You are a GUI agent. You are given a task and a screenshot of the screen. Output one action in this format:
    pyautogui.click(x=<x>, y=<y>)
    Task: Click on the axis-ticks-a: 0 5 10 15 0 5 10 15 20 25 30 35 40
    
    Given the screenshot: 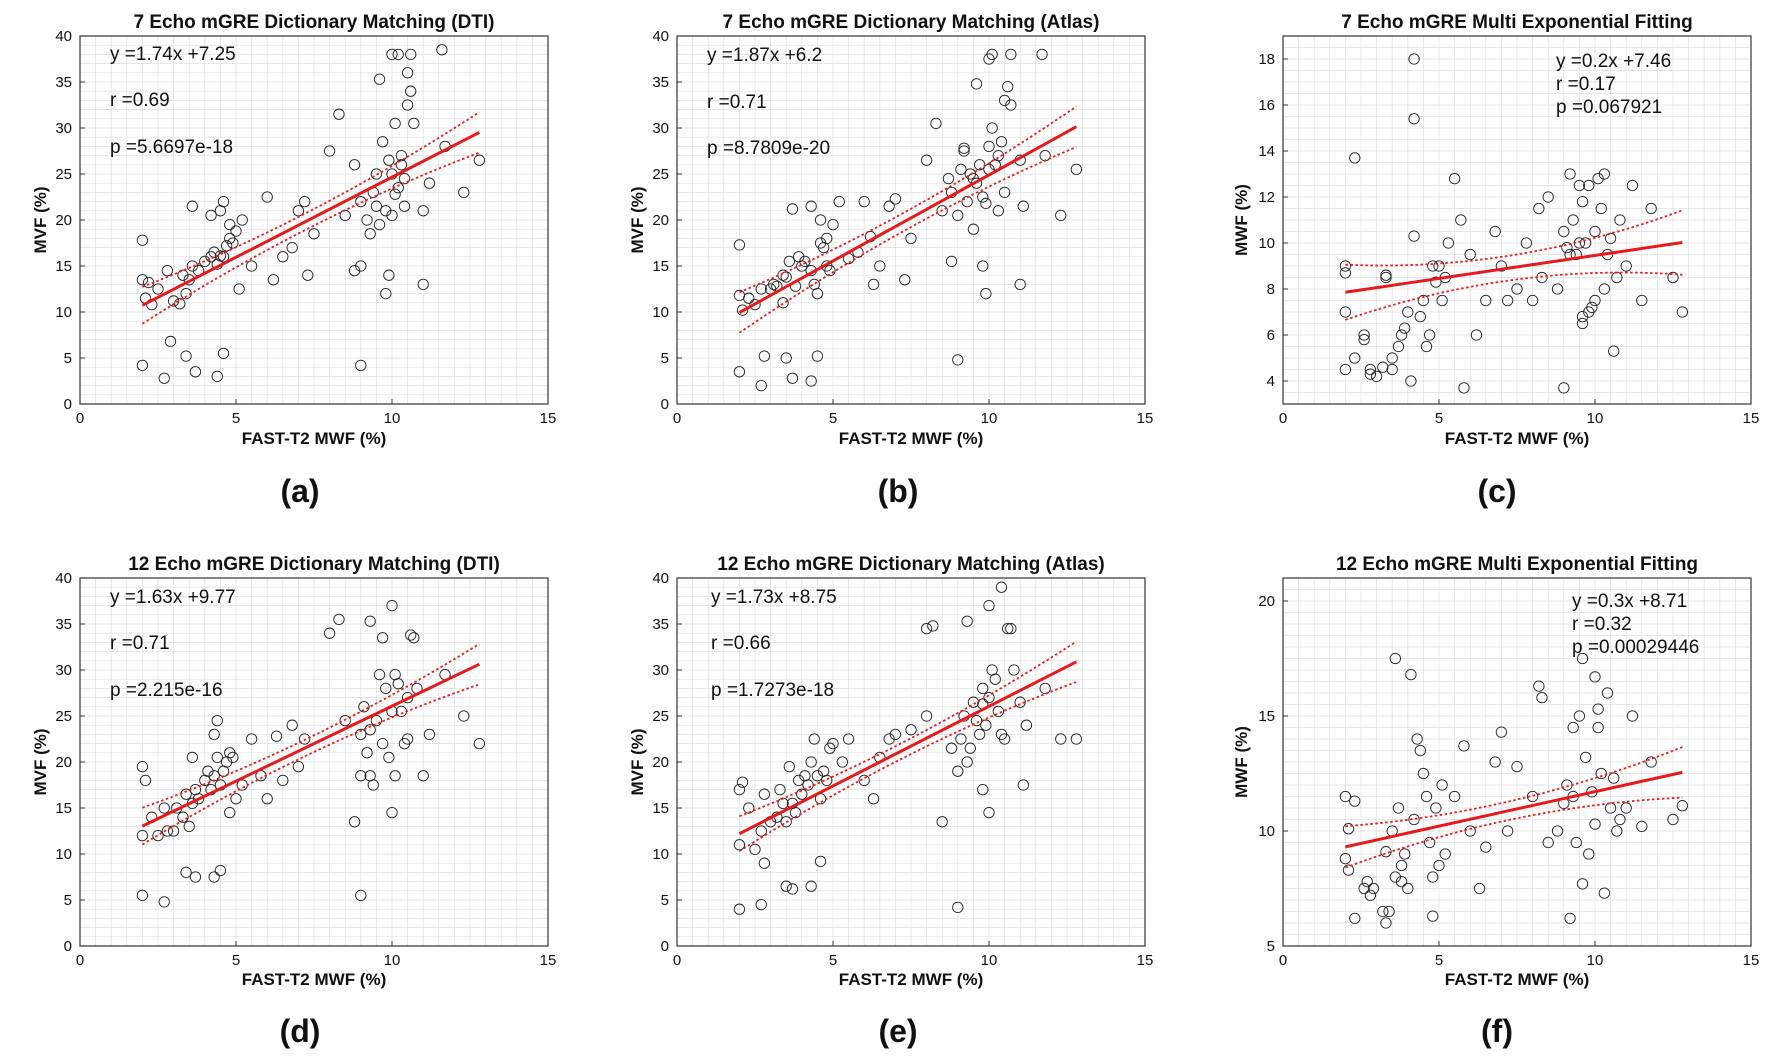 What is the action you would take?
    pyautogui.click(x=305, y=227)
    